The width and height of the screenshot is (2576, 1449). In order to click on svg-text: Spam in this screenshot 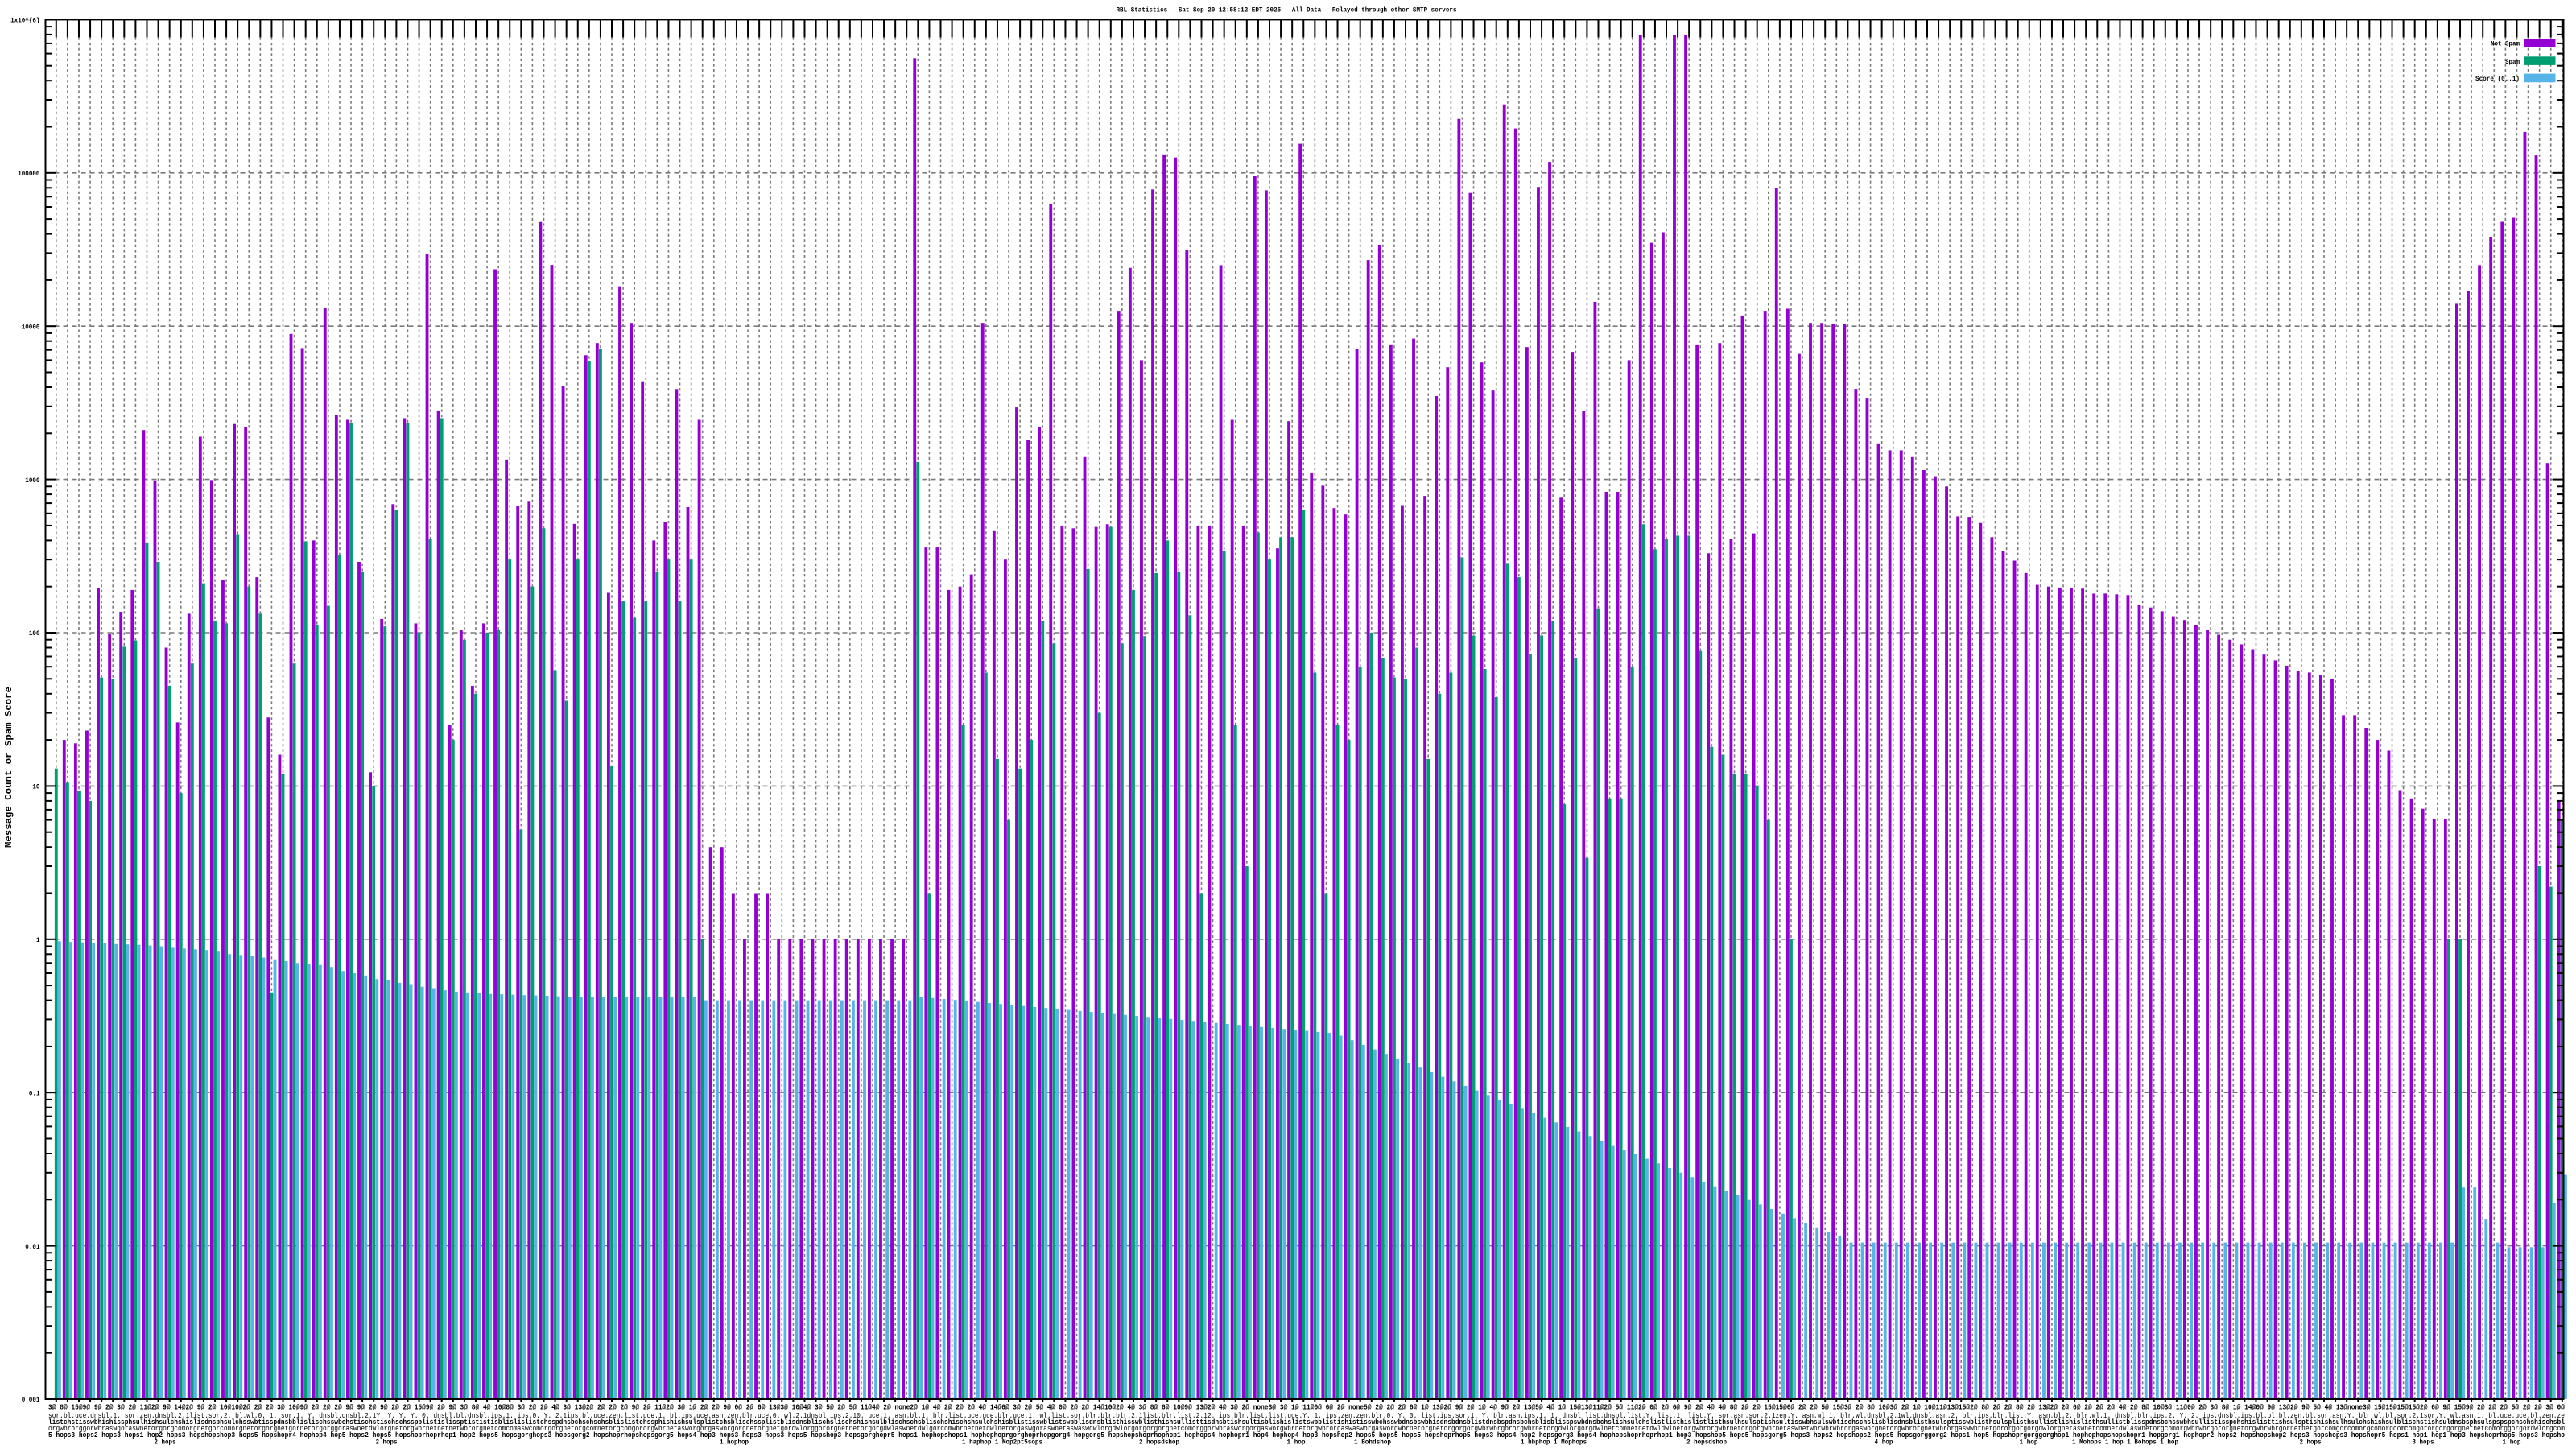, I will do `click(2512, 62)`.